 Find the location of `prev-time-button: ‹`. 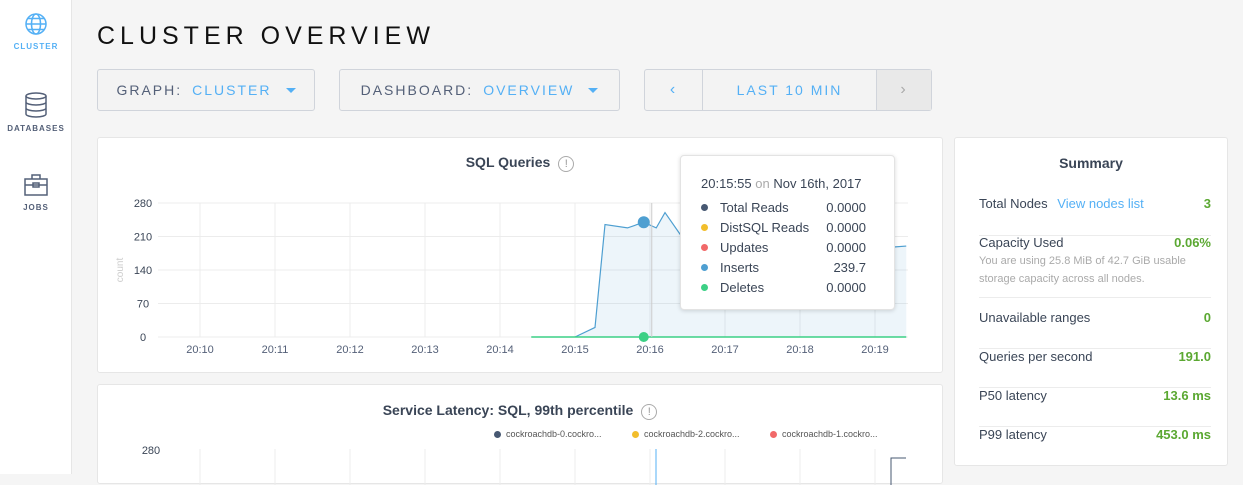

prev-time-button: ‹ is located at coordinates (674, 90).